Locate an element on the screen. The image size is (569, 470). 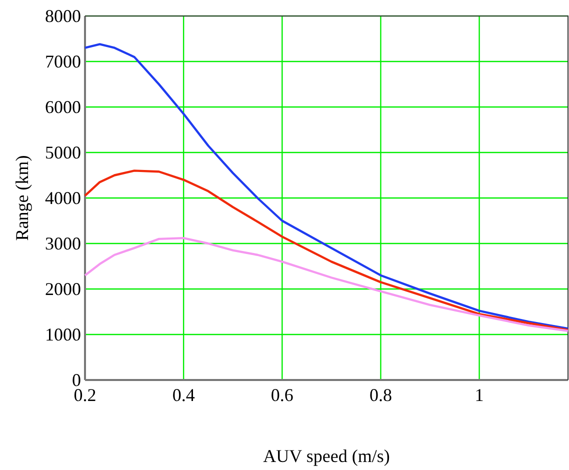
y-tick-label: 4000 is located at coordinates (63, 198).